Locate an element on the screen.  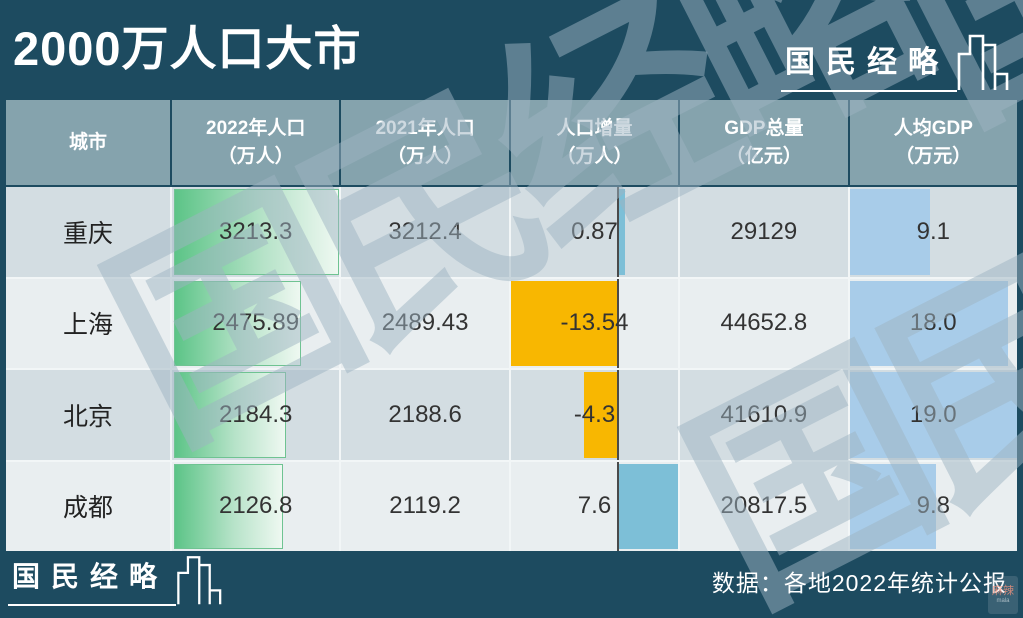
cell-gdppc: 9.8 is located at coordinates (933, 506).